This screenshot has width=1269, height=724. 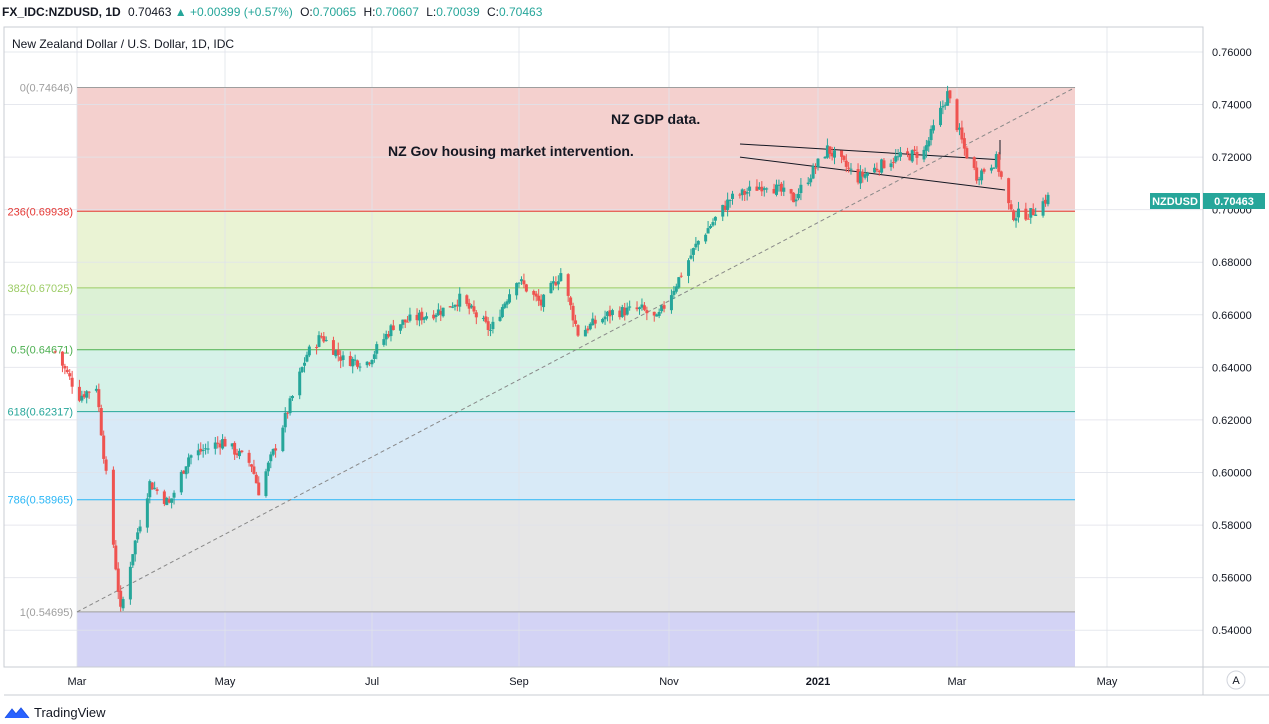 What do you see at coordinates (593, 682) in the screenshot?
I see `time-axis: Mar May Jul Sep Nov 2021 Mar May` at bounding box center [593, 682].